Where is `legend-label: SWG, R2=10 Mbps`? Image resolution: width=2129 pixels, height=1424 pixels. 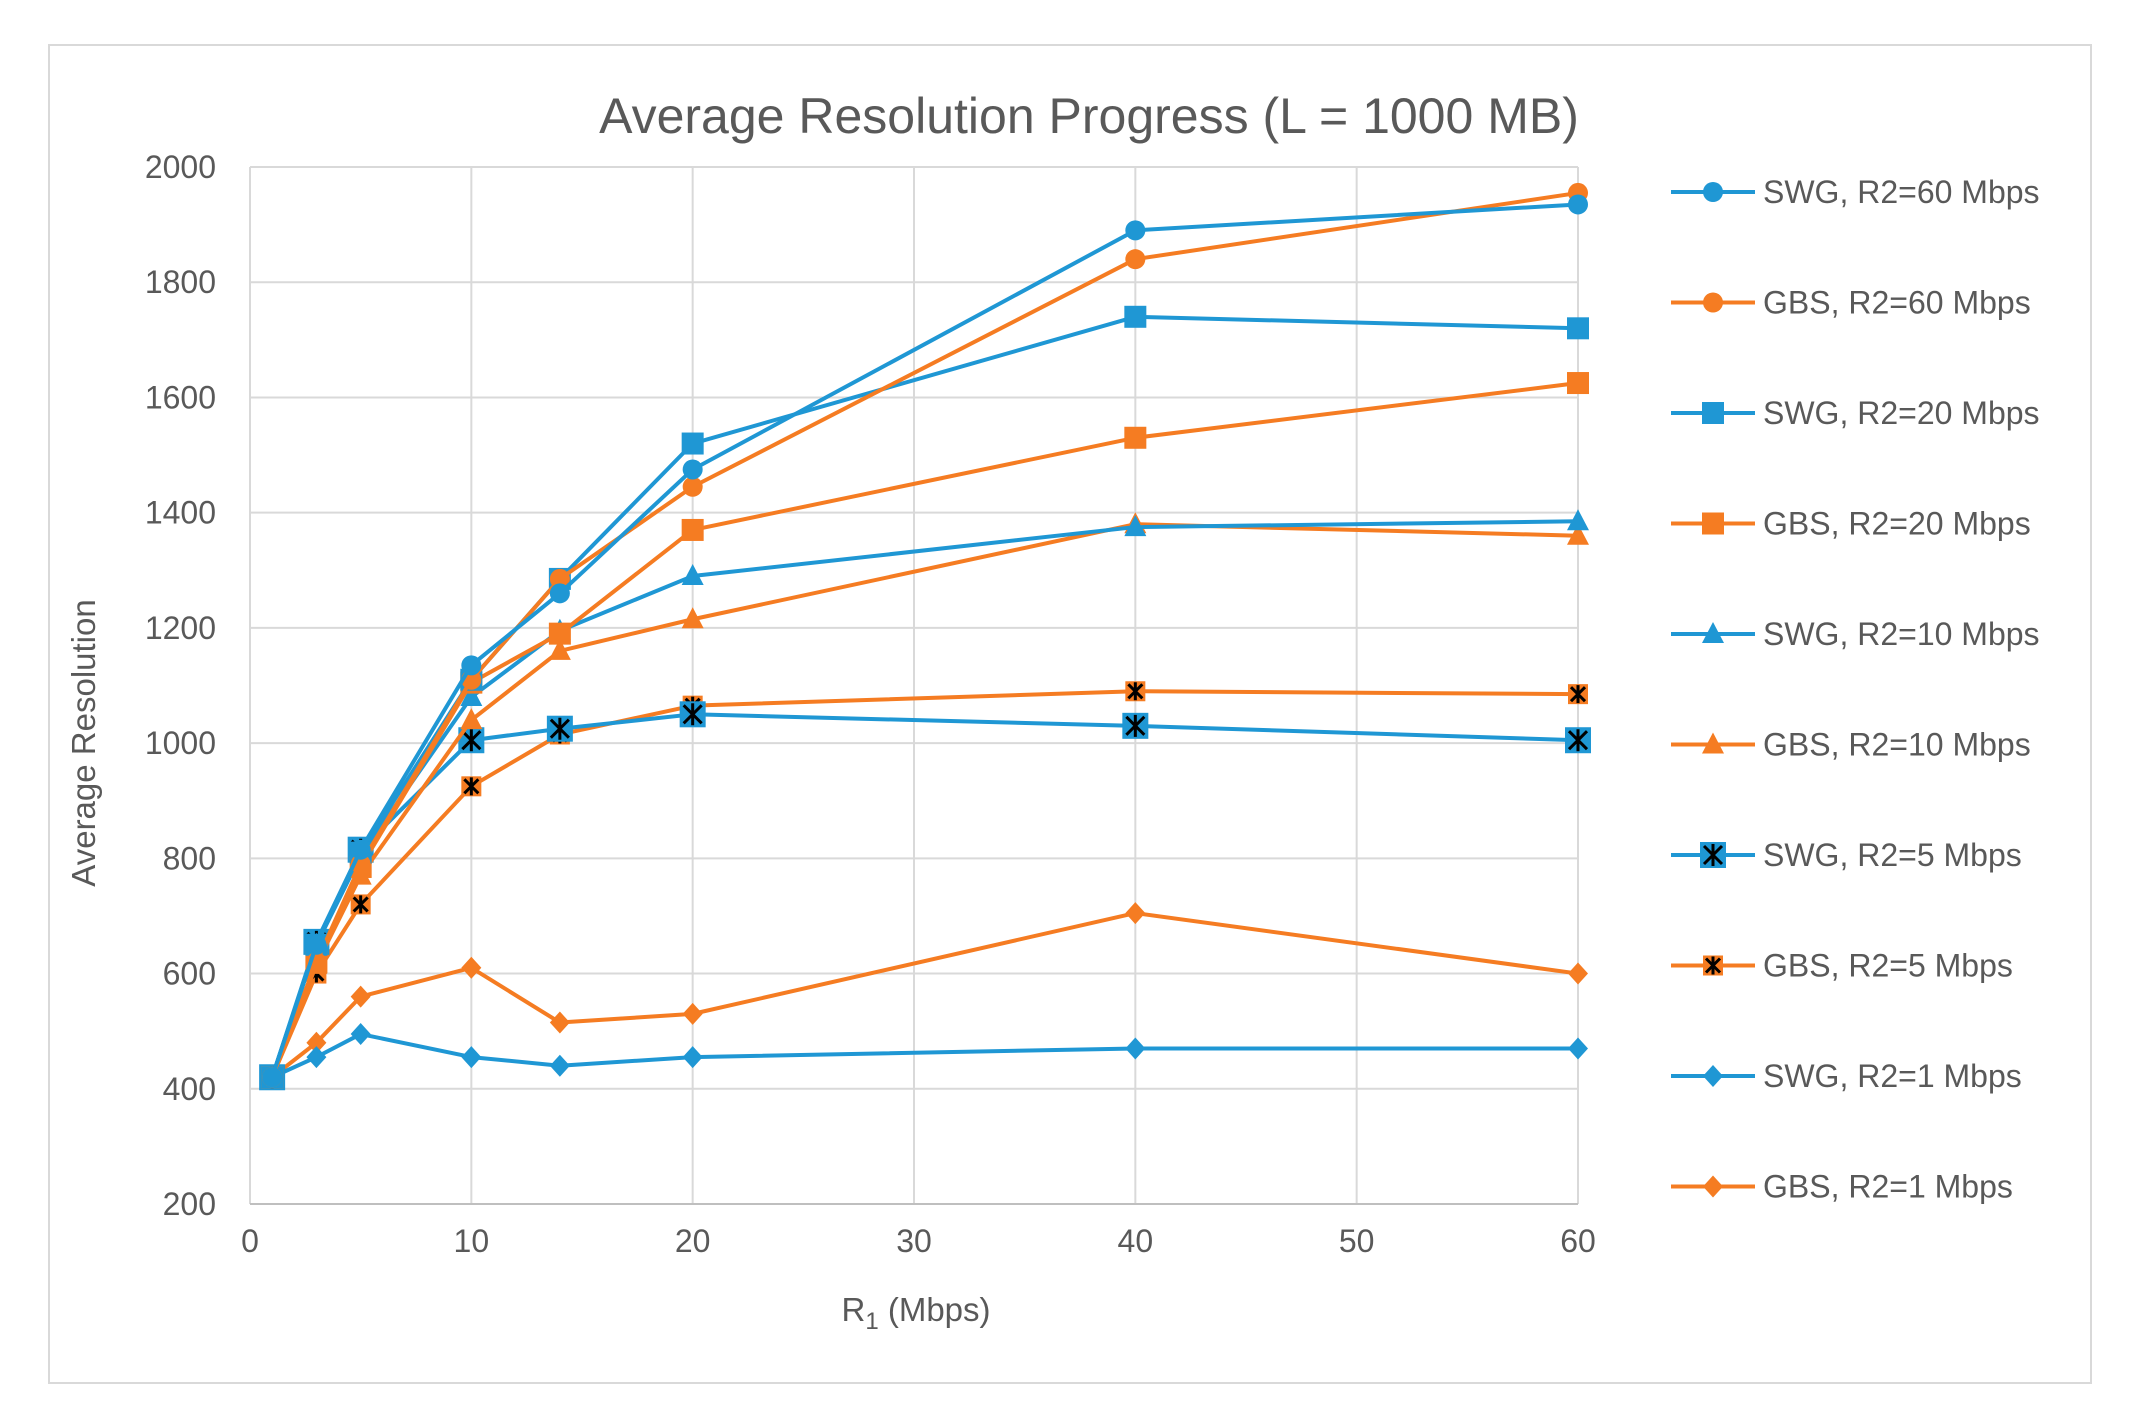
legend-label: SWG, R2=10 Mbps is located at coordinates (1901, 634).